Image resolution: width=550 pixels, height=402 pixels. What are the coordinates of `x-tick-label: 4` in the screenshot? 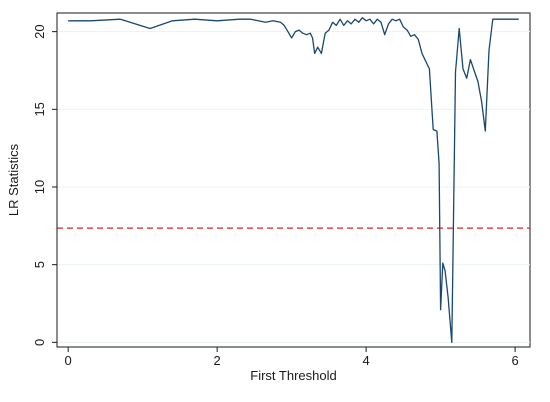 It's located at (366, 360).